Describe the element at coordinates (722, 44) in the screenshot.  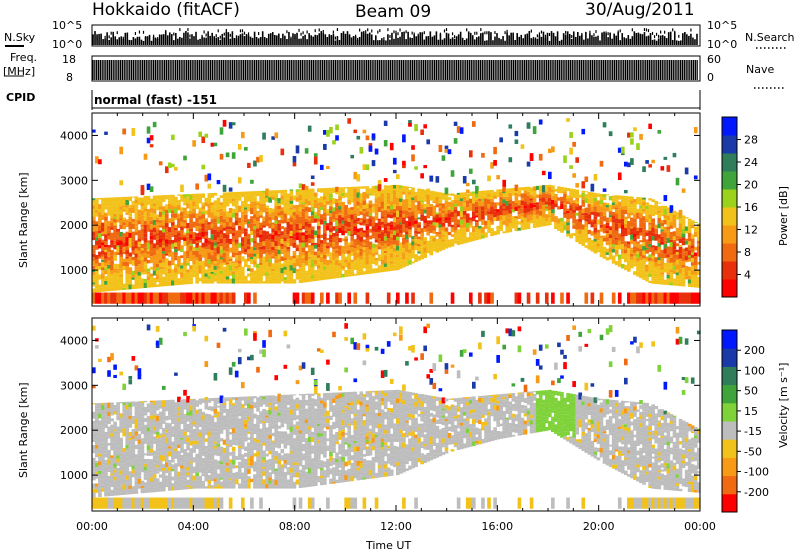
I see `nsearch-tick-bottom: 10^0` at that location.